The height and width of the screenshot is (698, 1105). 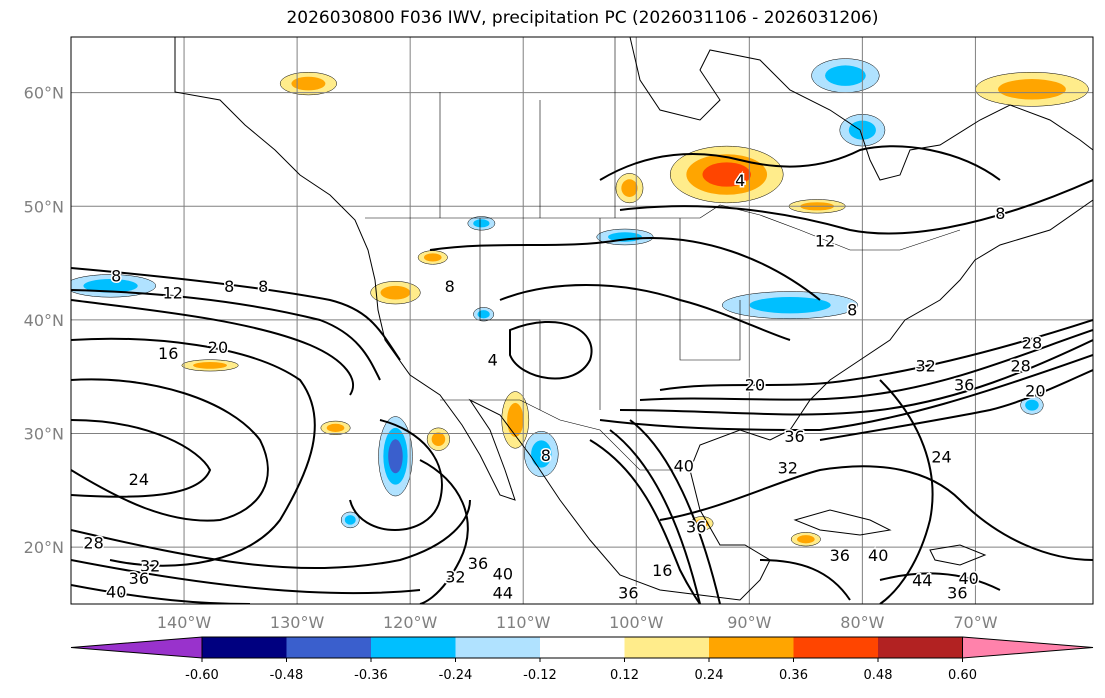 I want to click on lat-tick-label: 40°N, so click(x=44, y=320).